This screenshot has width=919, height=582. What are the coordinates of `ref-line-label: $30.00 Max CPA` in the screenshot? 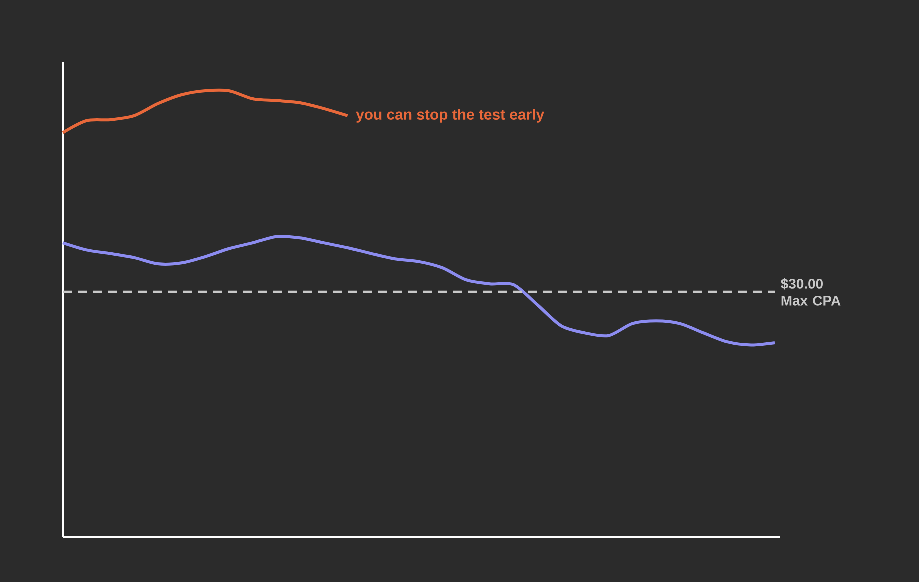 It's located at (811, 292).